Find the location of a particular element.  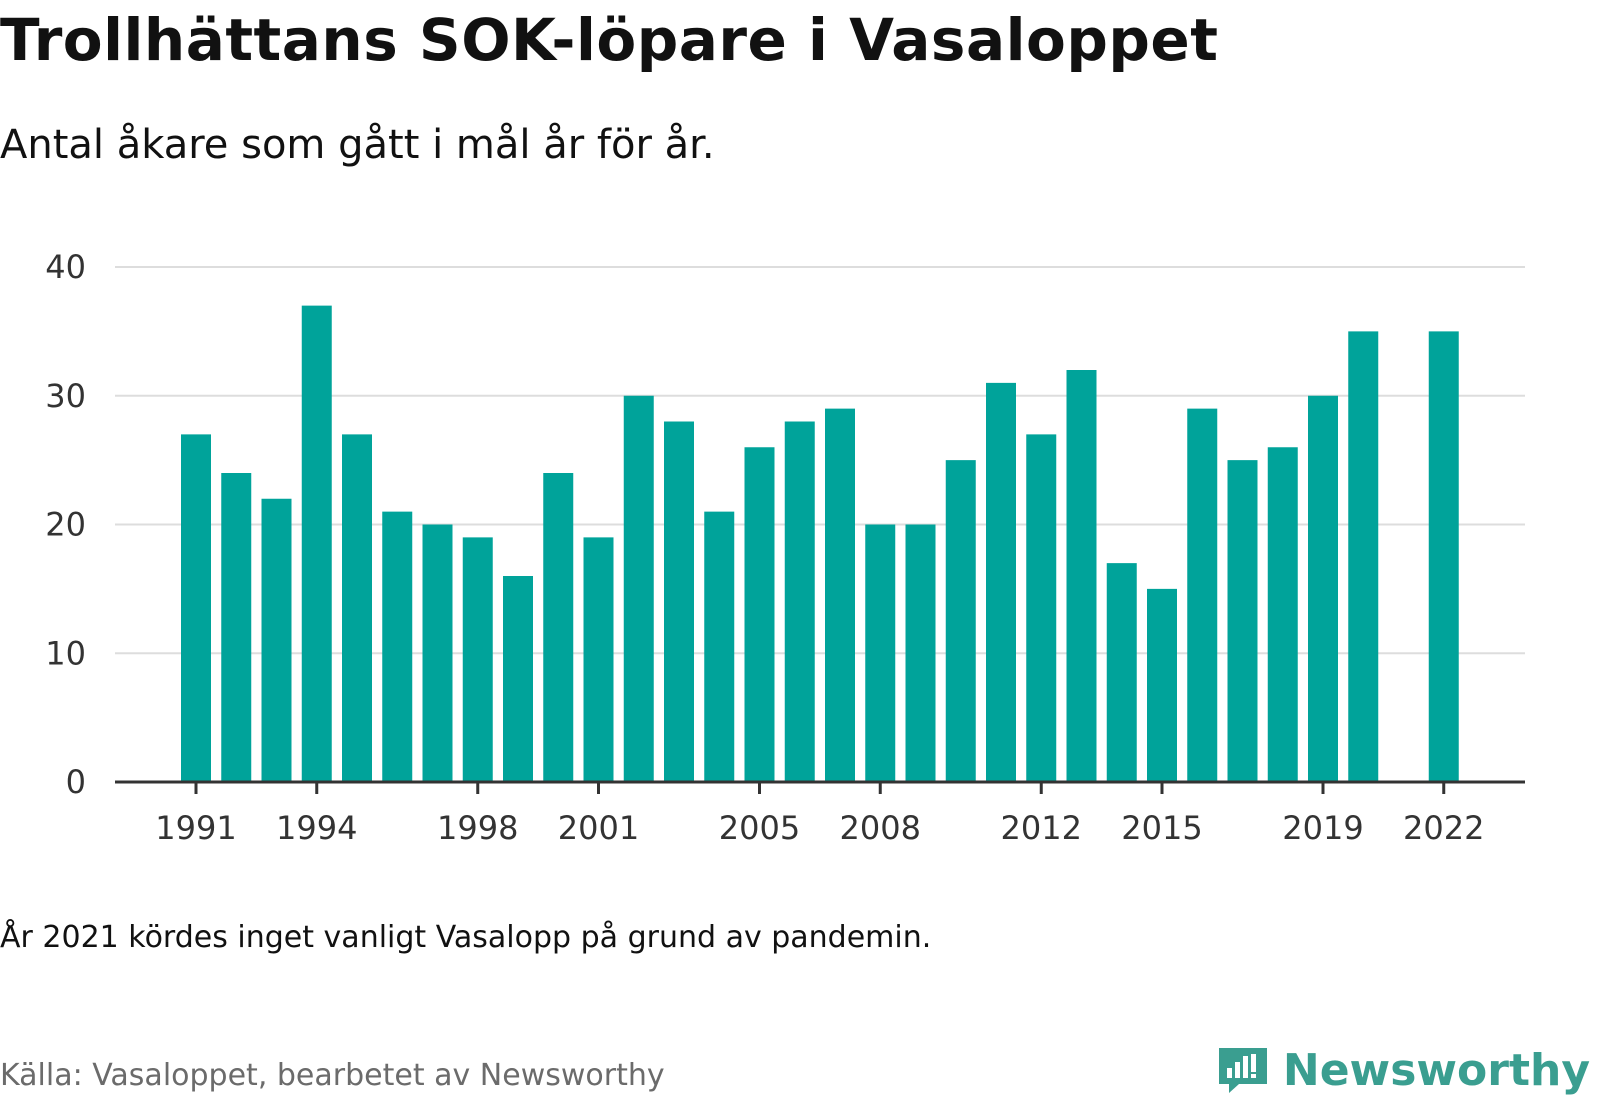

x-tick-label: 2015 is located at coordinates (1161, 828).